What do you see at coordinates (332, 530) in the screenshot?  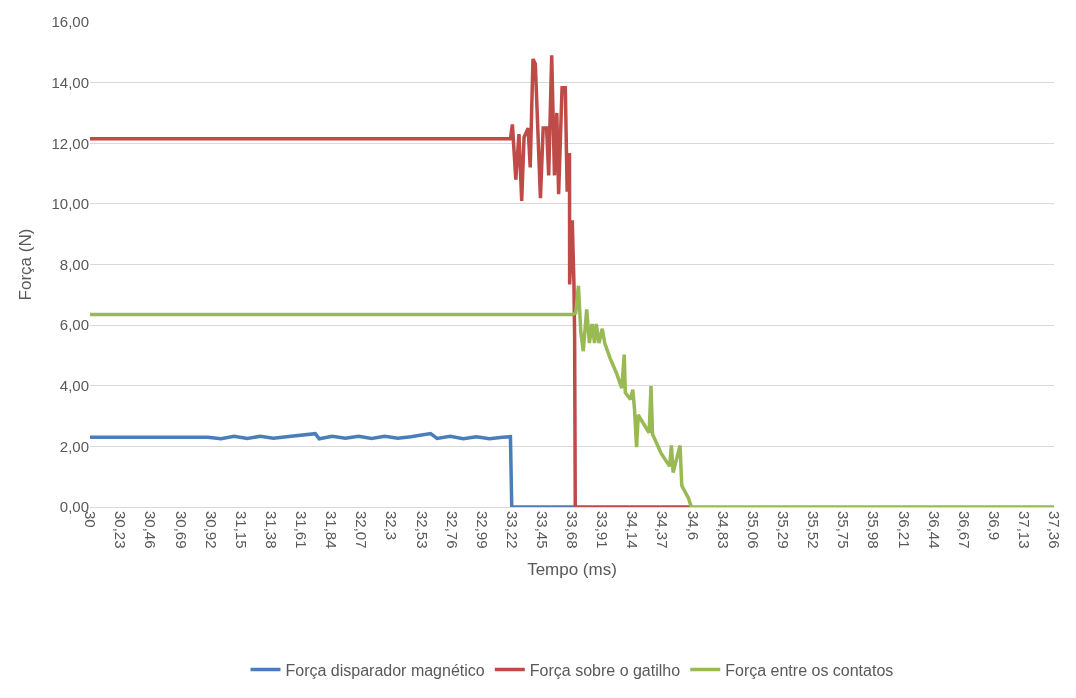 I see `x-tick-label: 31,84` at bounding box center [332, 530].